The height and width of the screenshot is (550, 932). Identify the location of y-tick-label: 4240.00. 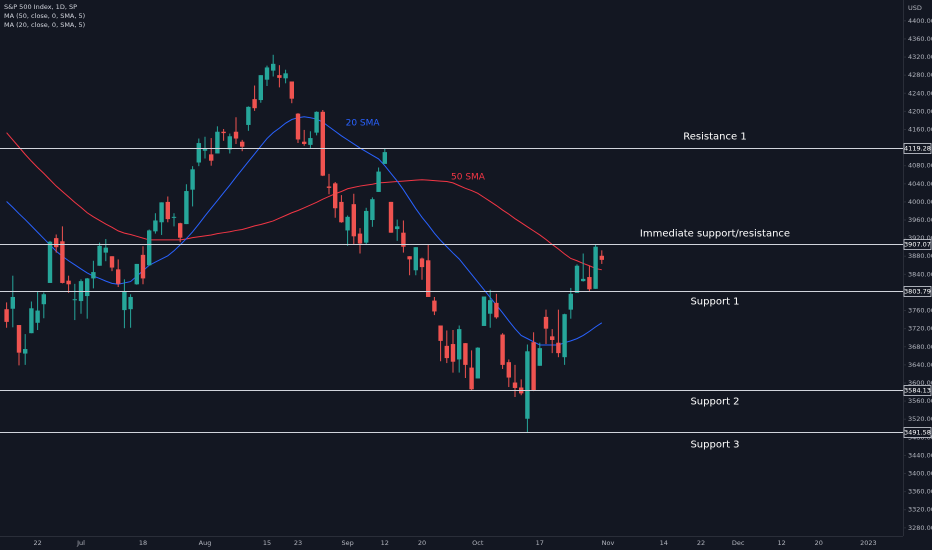
(920, 93).